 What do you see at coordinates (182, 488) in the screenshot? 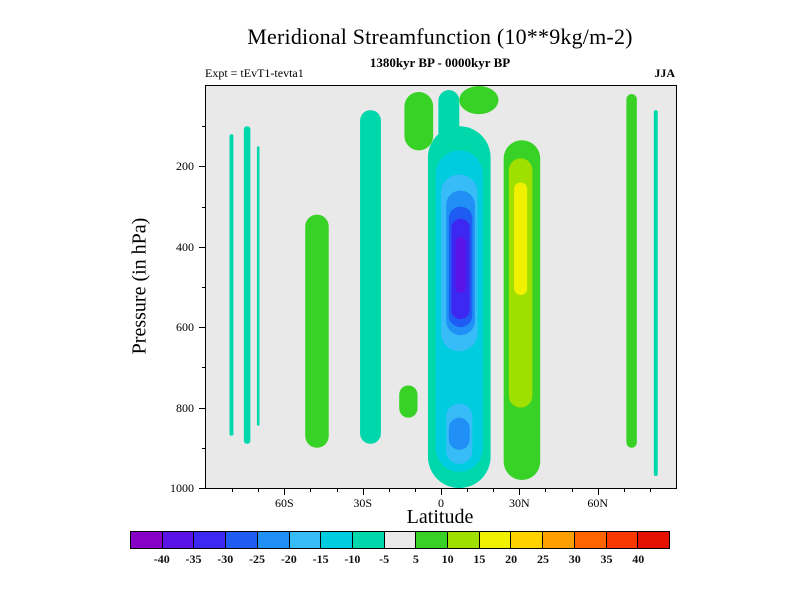
I see `y-tick-label-1000: 1000` at bounding box center [182, 488].